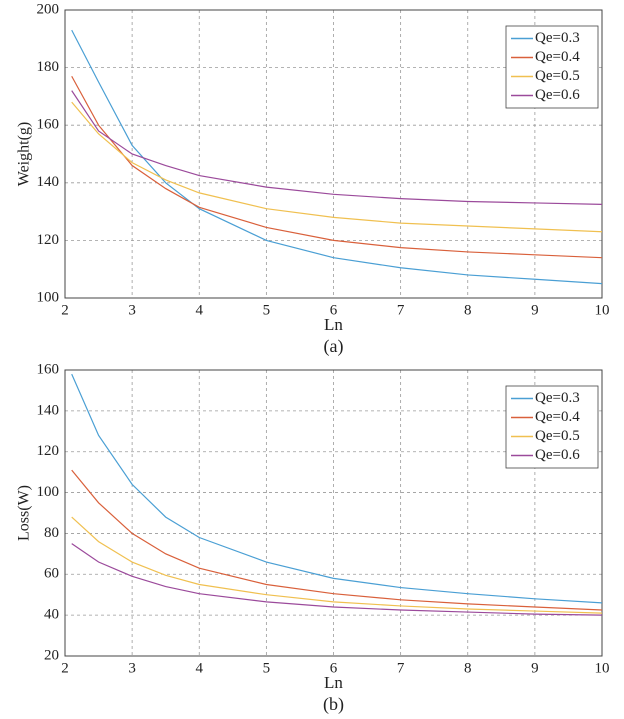 The image size is (624, 719). I want to click on y-tick-label: 40, so click(51, 615).